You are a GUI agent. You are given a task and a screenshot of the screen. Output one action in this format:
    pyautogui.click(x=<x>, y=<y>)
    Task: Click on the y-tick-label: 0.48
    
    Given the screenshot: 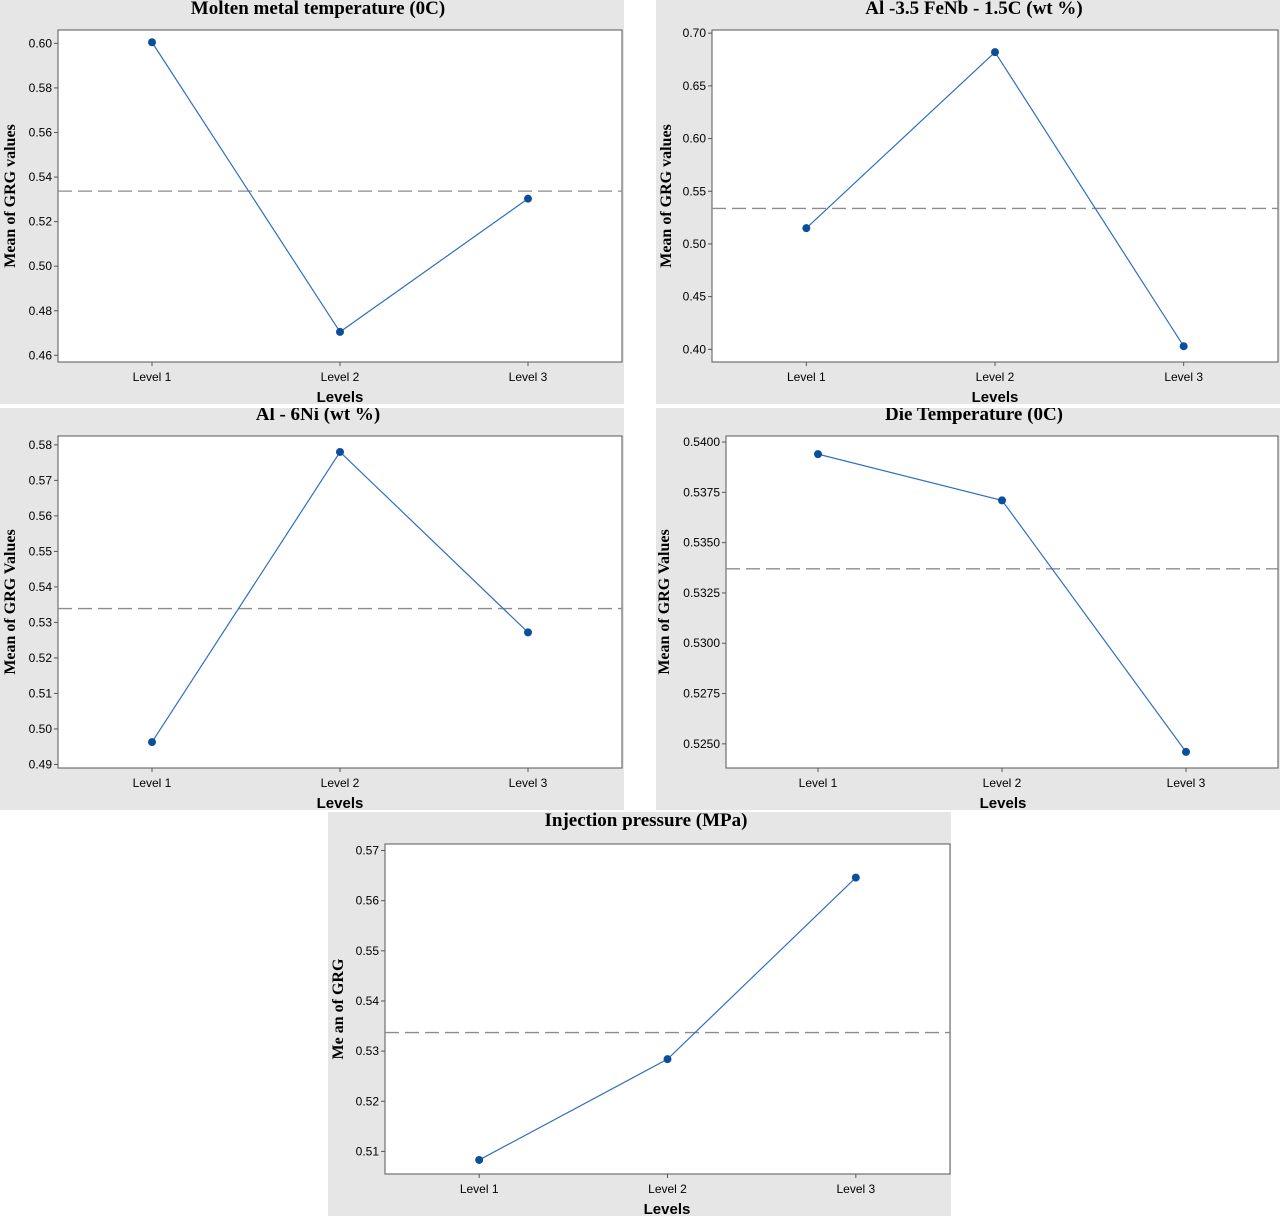 What is the action you would take?
    pyautogui.click(x=41, y=311)
    